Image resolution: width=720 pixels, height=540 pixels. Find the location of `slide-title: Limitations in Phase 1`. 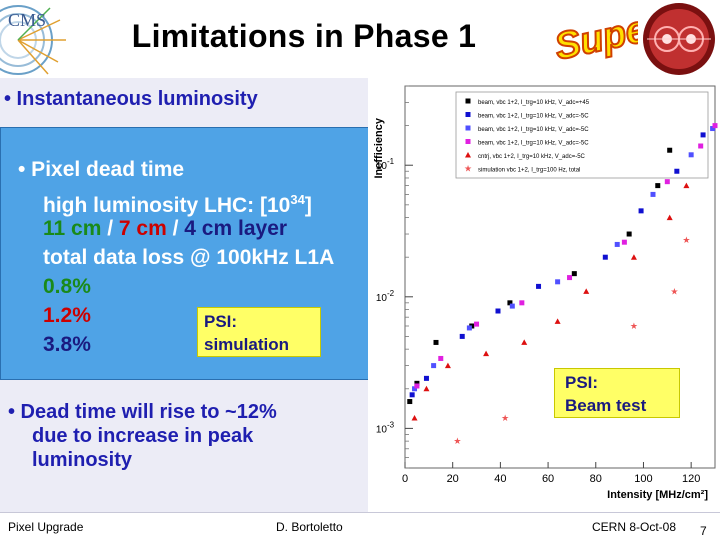

slide-title: Limitations in Phase 1 is located at coordinates (360, 36).